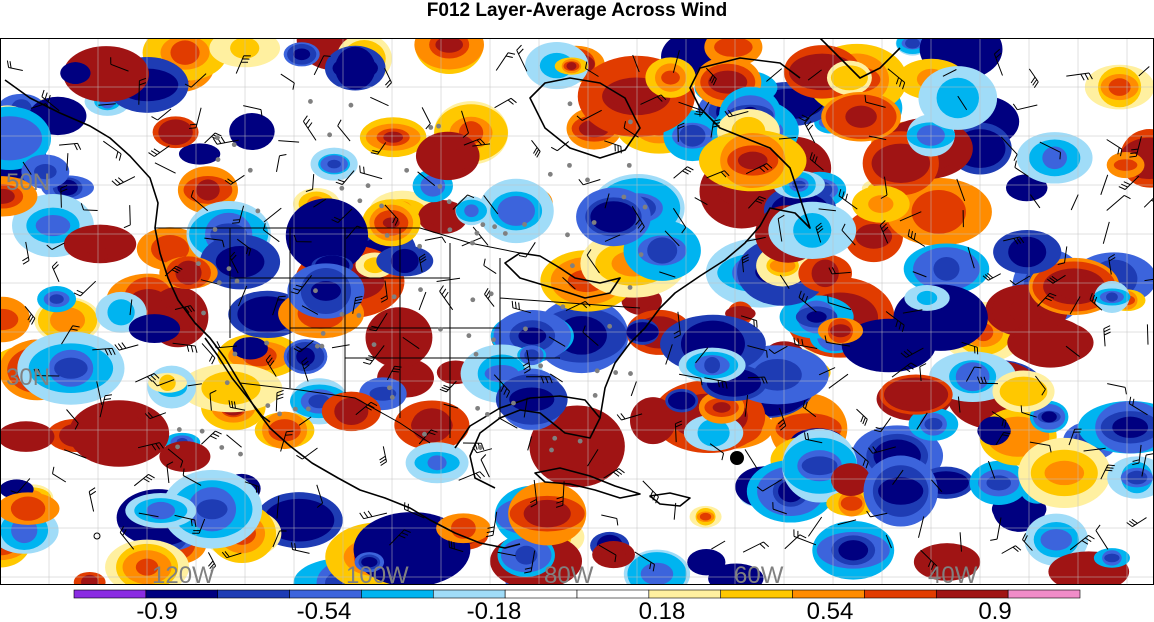  Describe the element at coordinates (28, 377) in the screenshot. I see `lat-label-30n: 30N` at that location.